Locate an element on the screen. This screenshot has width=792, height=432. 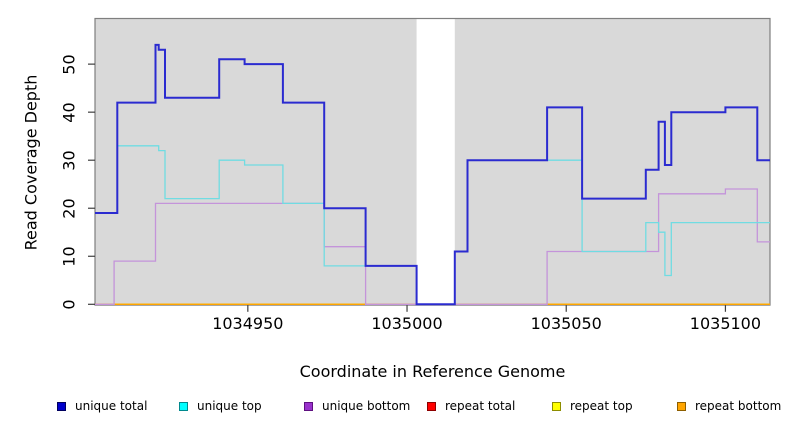
x-tick-label: 1035100 is located at coordinates (725, 323).